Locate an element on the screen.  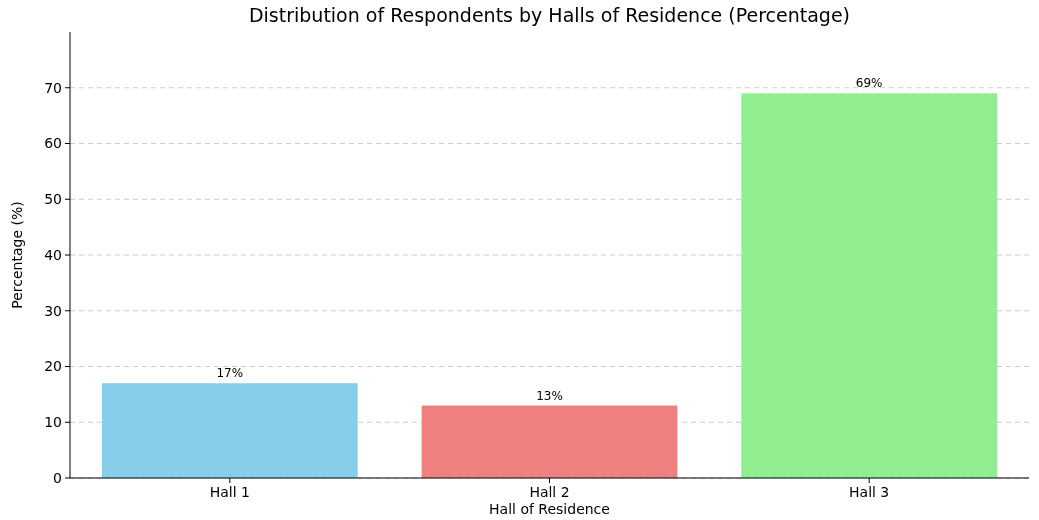
y-tick-label: 40 is located at coordinates (53, 254).